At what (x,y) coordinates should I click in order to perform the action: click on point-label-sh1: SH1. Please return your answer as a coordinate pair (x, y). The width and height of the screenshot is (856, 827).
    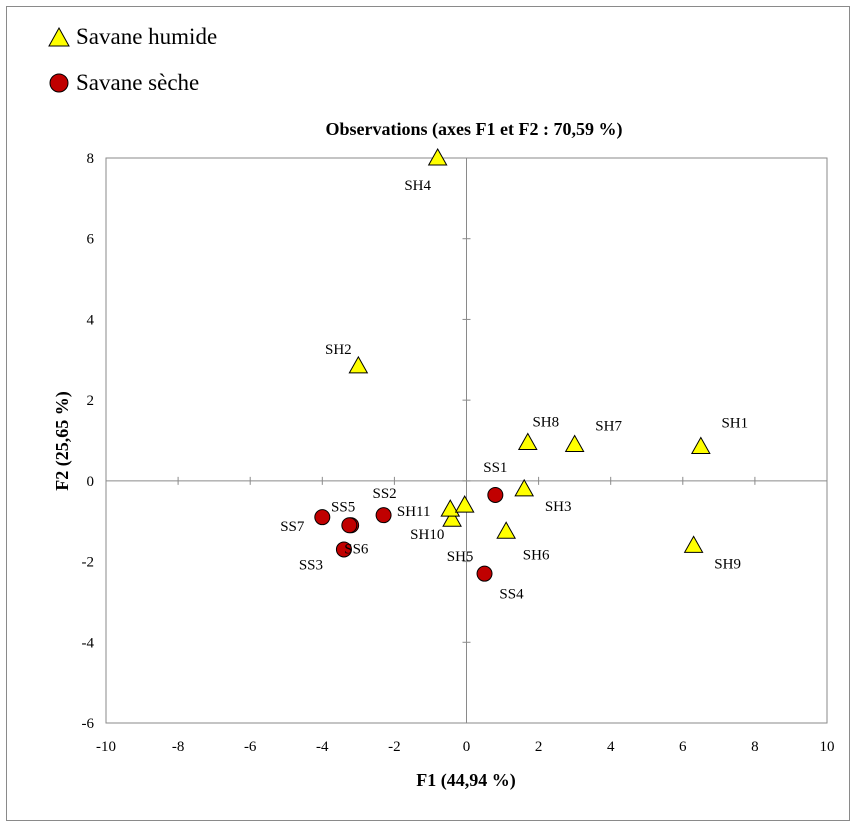
    Looking at the image, I should click on (734, 424).